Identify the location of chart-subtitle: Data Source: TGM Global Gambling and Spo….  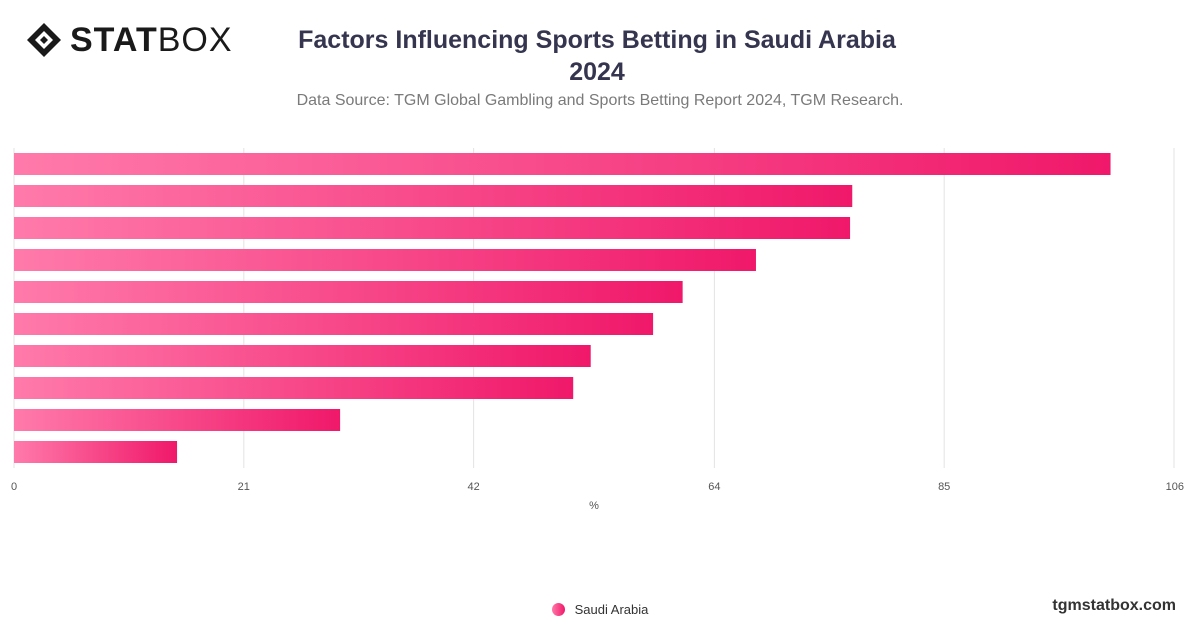
(600, 100).